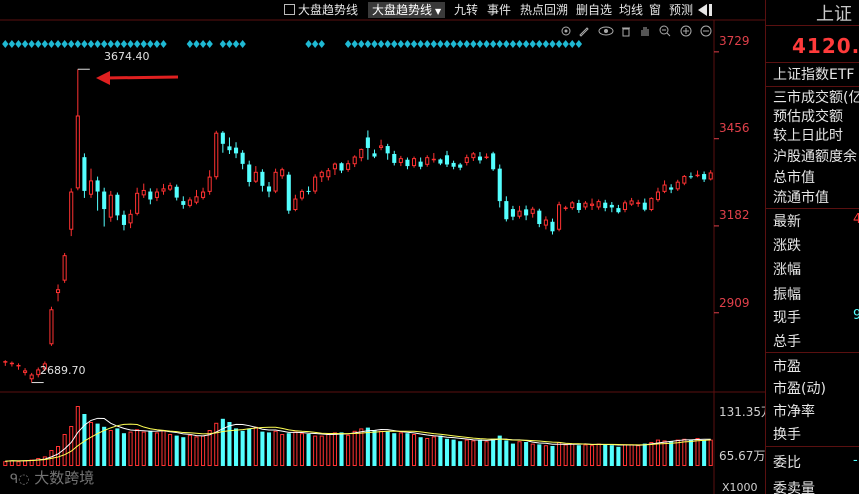  Describe the element at coordinates (645, 31) in the screenshot. I see `hand-pan-icon` at that location.